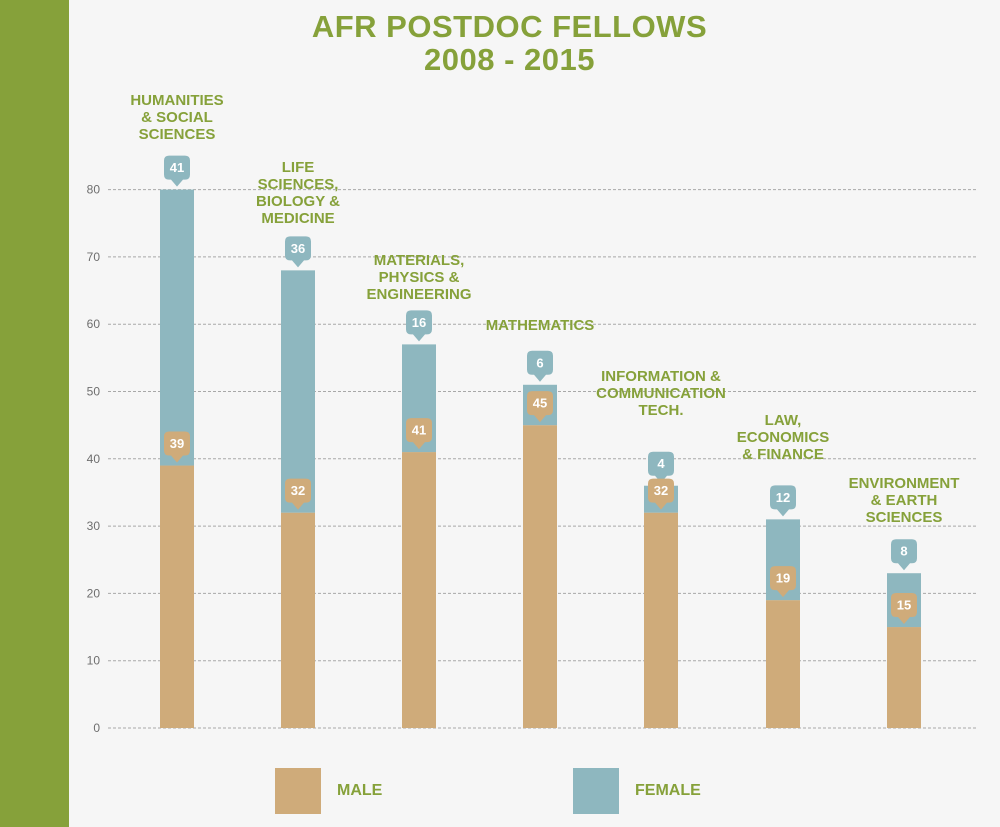 This screenshot has width=1000, height=827. Describe the element at coordinates (661, 463) in the screenshot. I see `female-value-label: 4` at that location.